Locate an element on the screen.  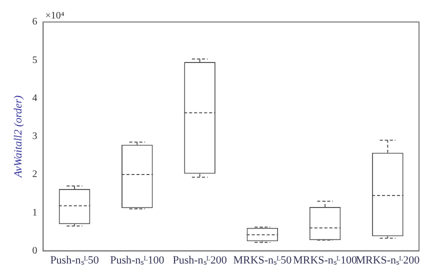
y-tick-label: 2 is located at coordinates (35, 174).